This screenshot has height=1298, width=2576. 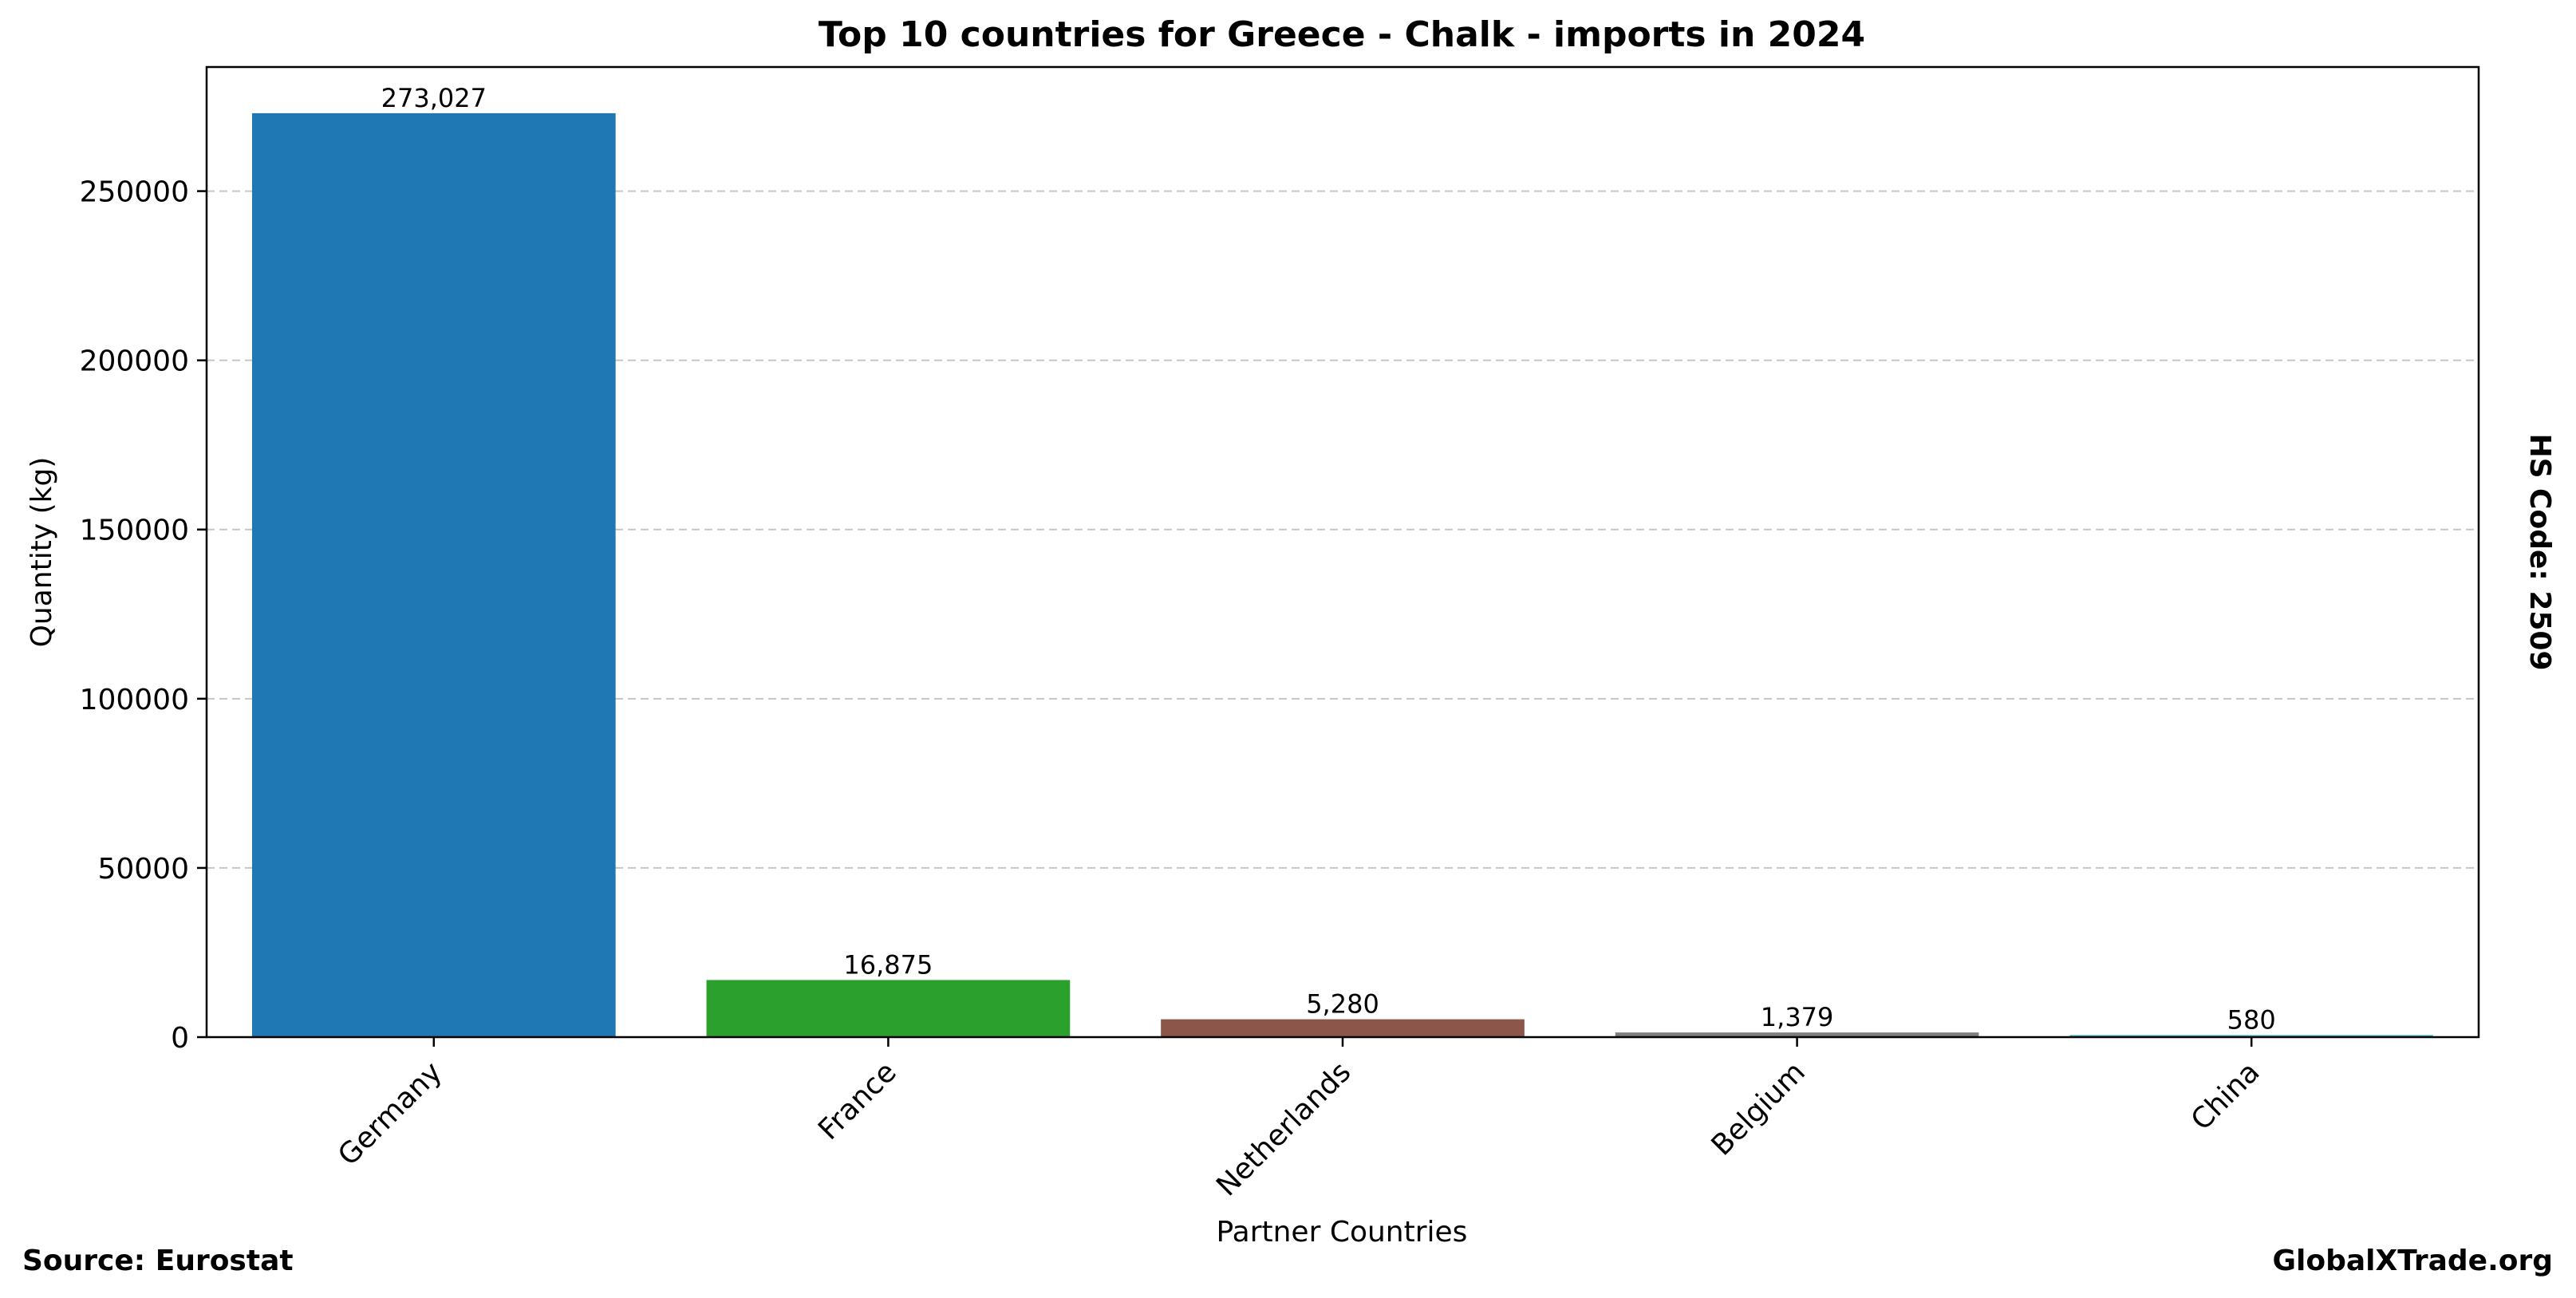 I want to click on x-tick-label: France, so click(x=857, y=1100).